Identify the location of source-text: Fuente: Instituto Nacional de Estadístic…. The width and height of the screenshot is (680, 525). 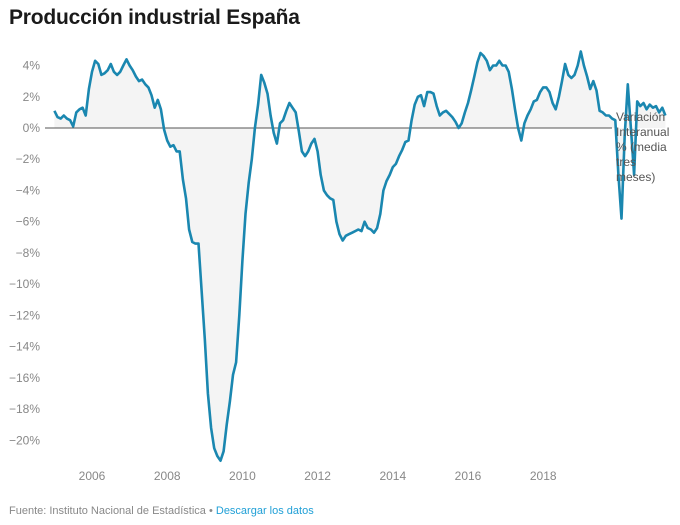
(107, 511).